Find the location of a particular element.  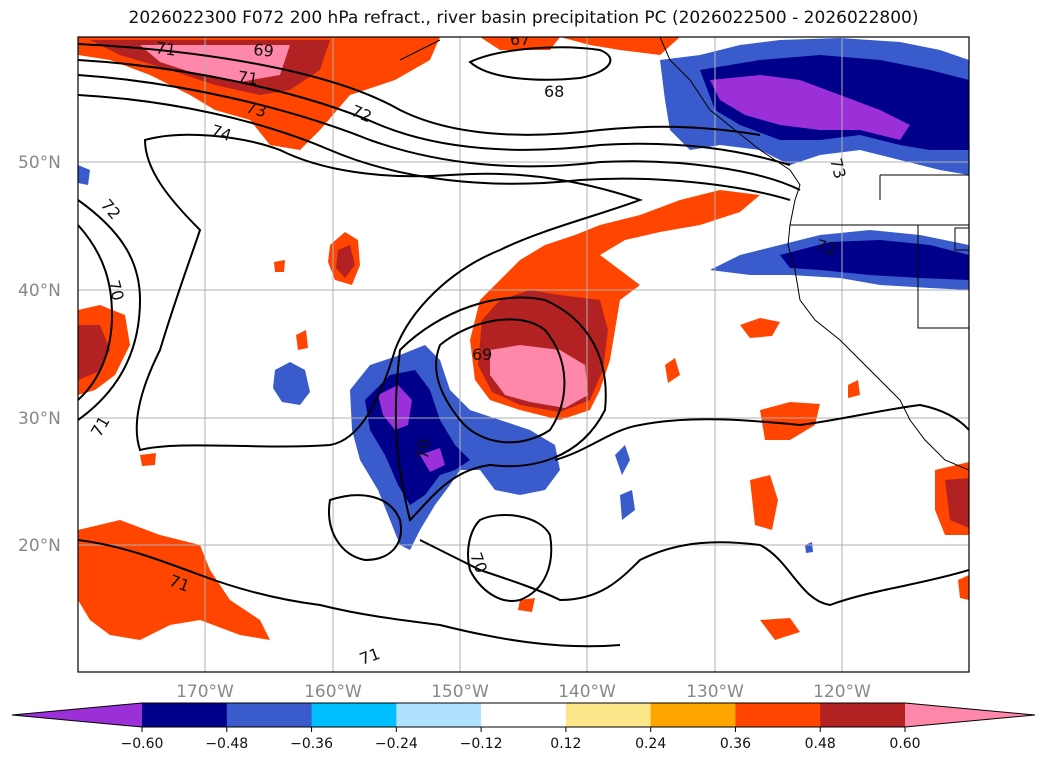

svg-text: 130°W is located at coordinates (715, 692).